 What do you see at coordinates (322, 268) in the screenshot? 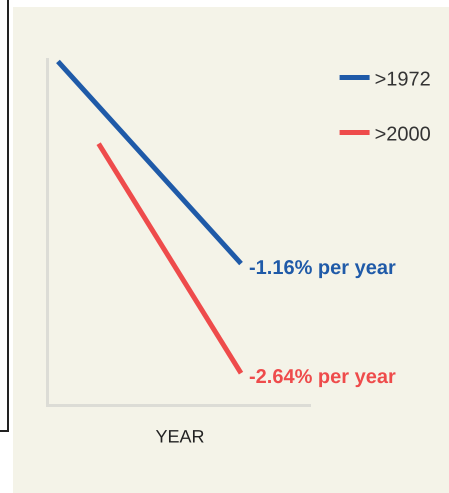
I see `annotation: -1.16% per year` at bounding box center [322, 268].